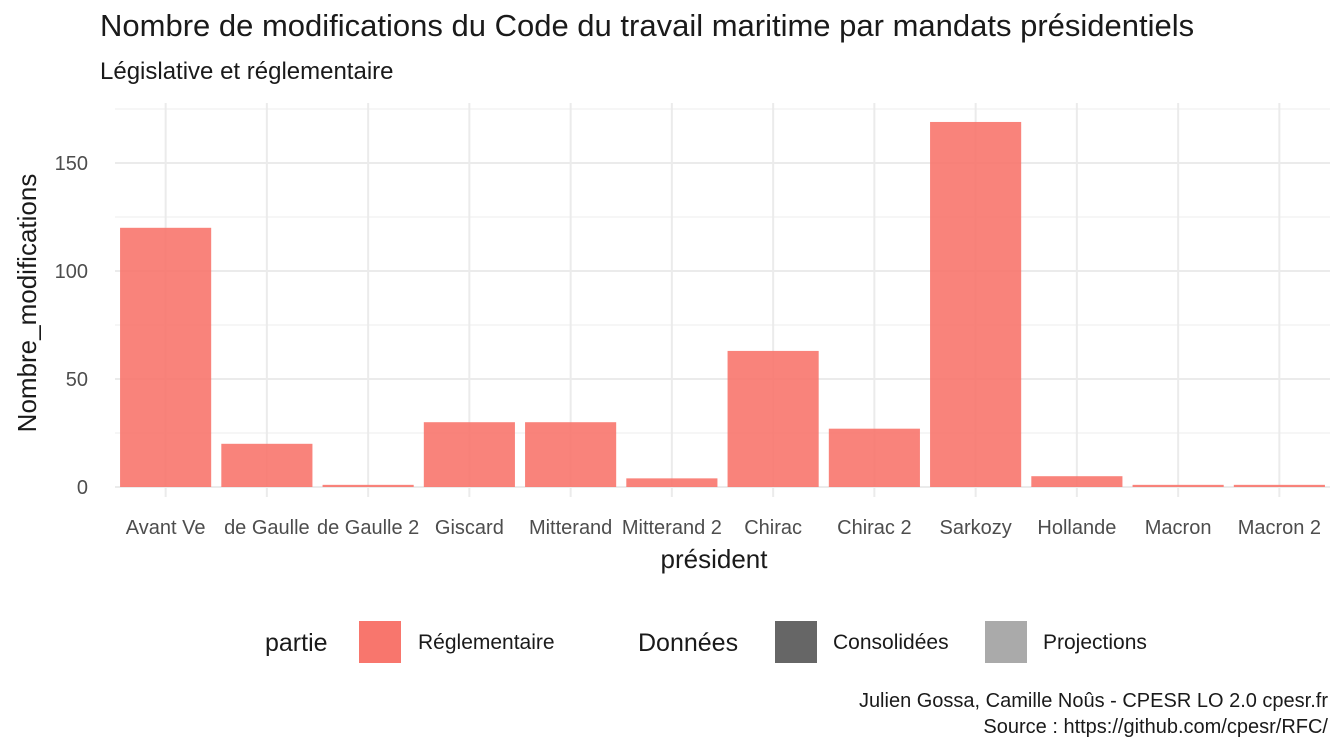 The height and width of the screenshot is (756, 1344). What do you see at coordinates (486, 642) in the screenshot?
I see `legend-partie-label: Réglementaire` at bounding box center [486, 642].